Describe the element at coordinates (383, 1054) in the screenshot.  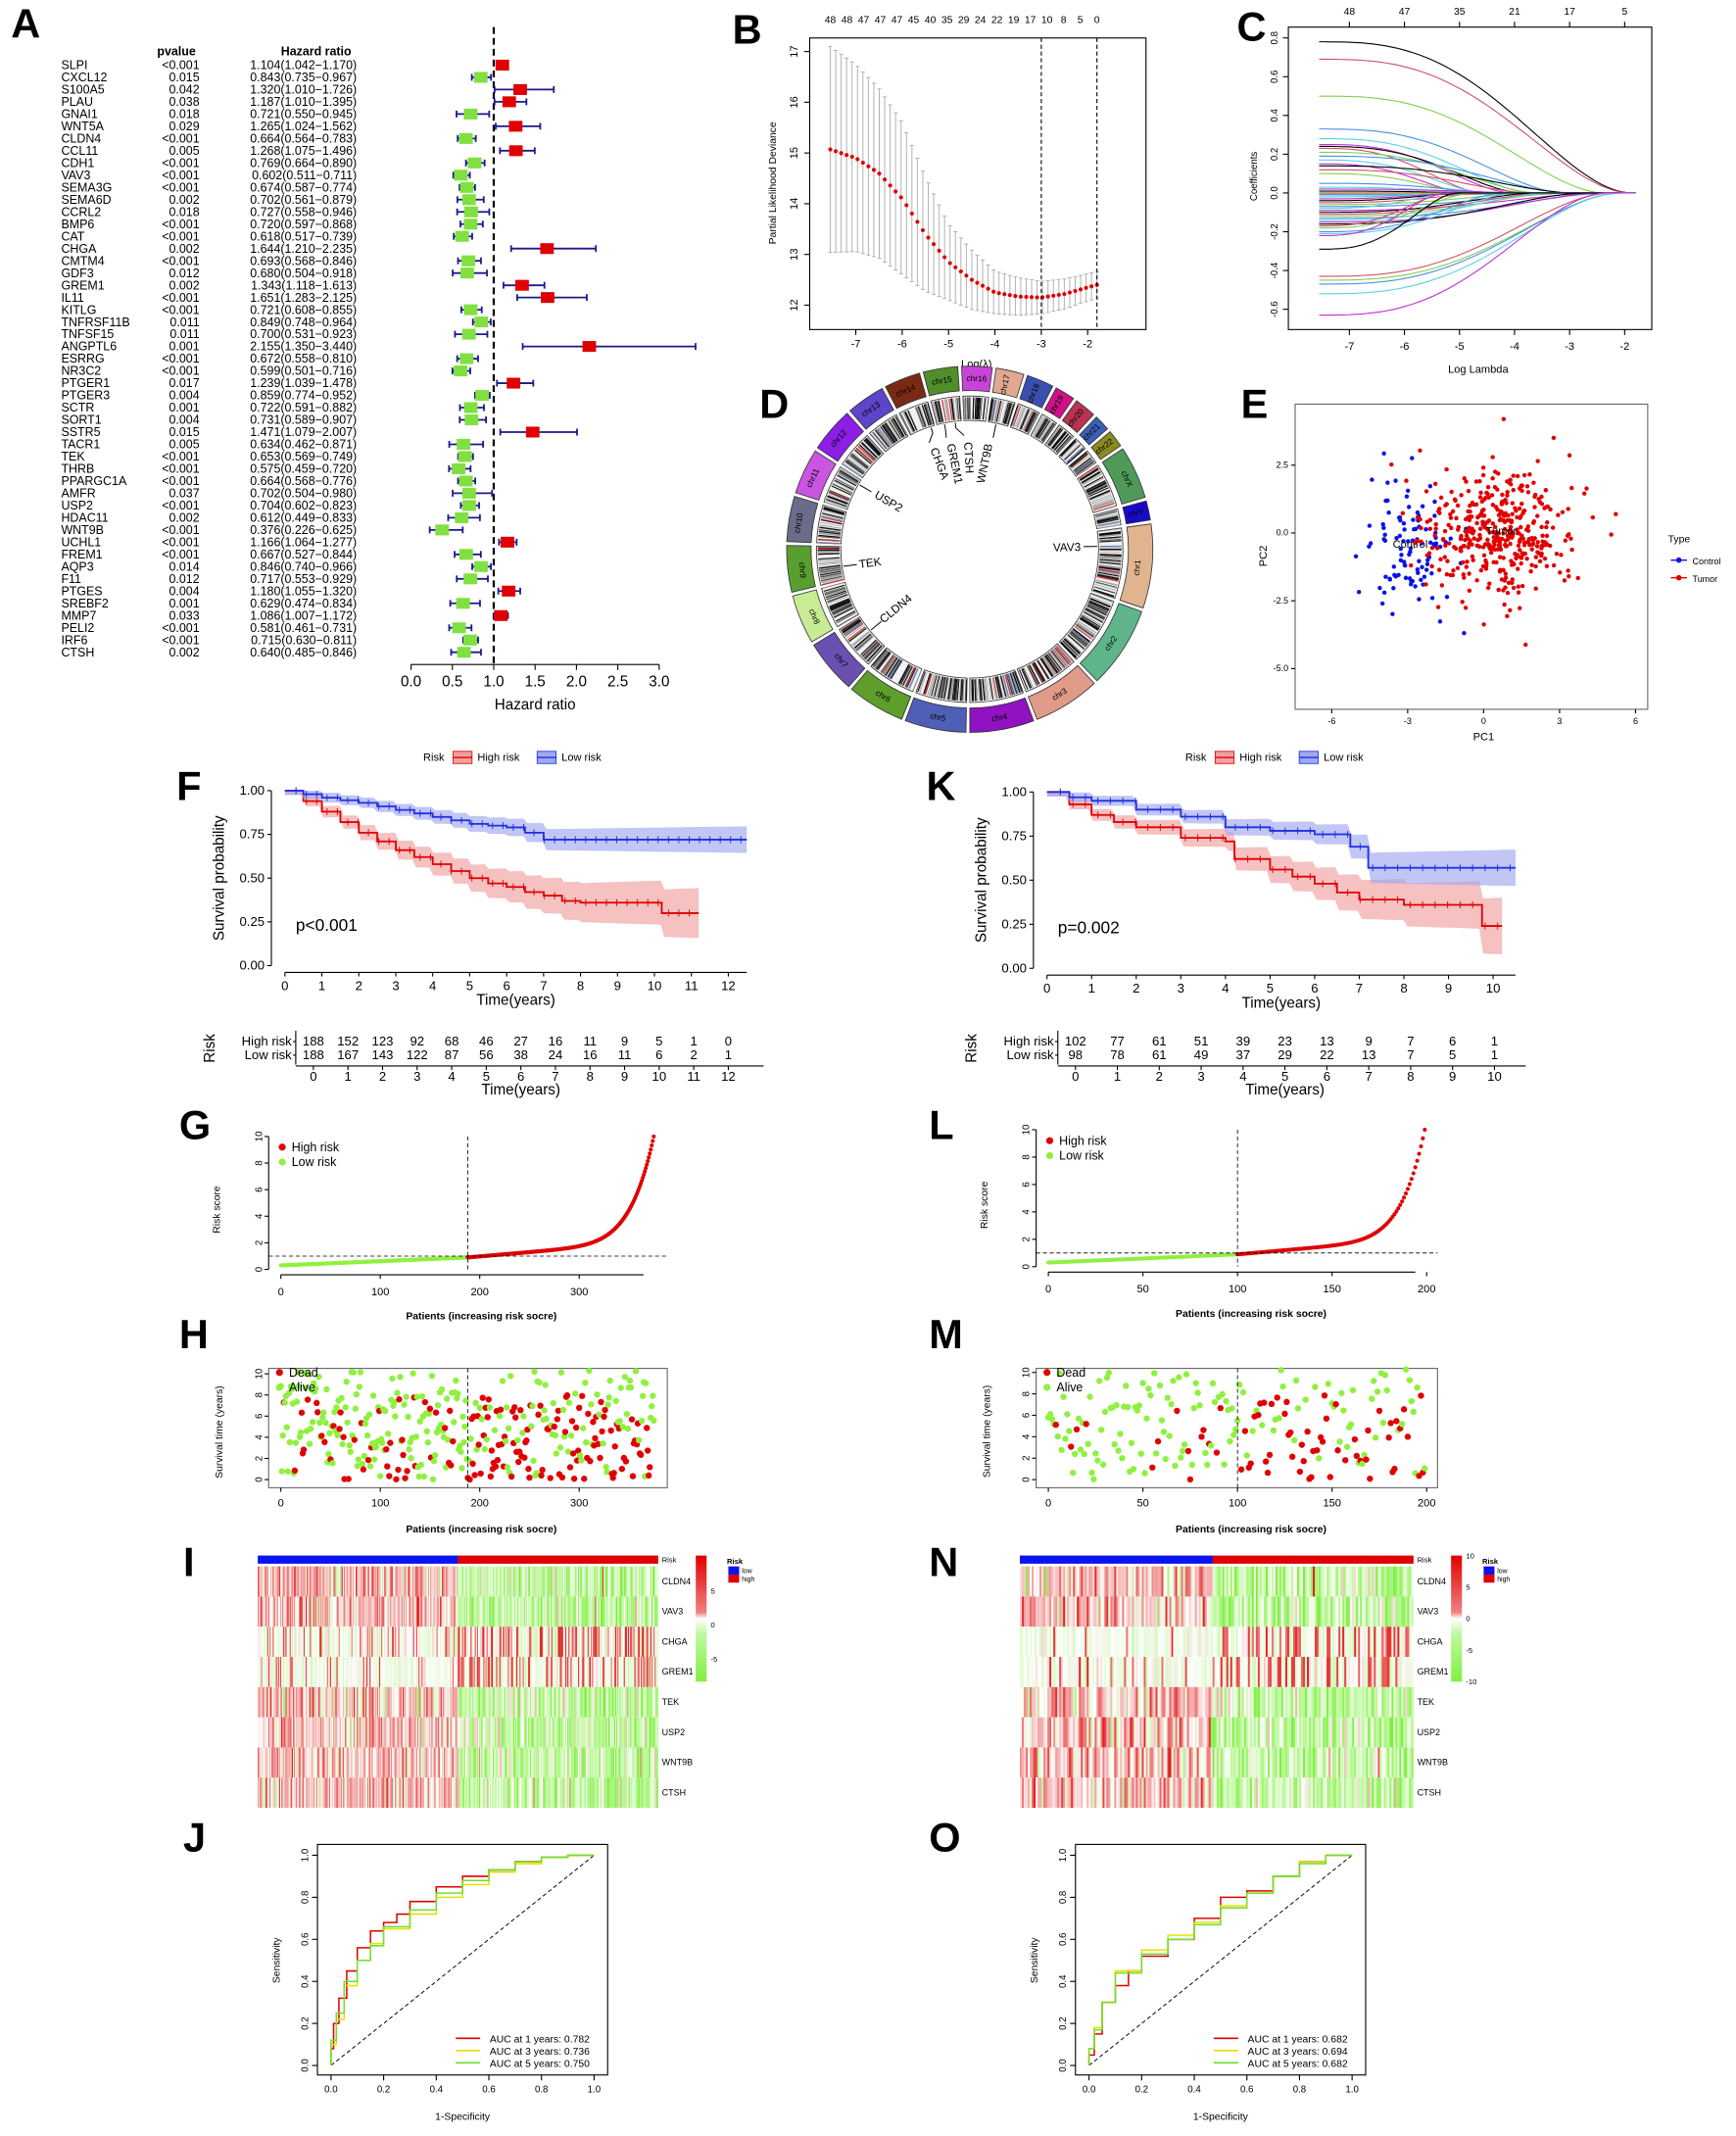
I see `at-risk-count: 143` at that location.